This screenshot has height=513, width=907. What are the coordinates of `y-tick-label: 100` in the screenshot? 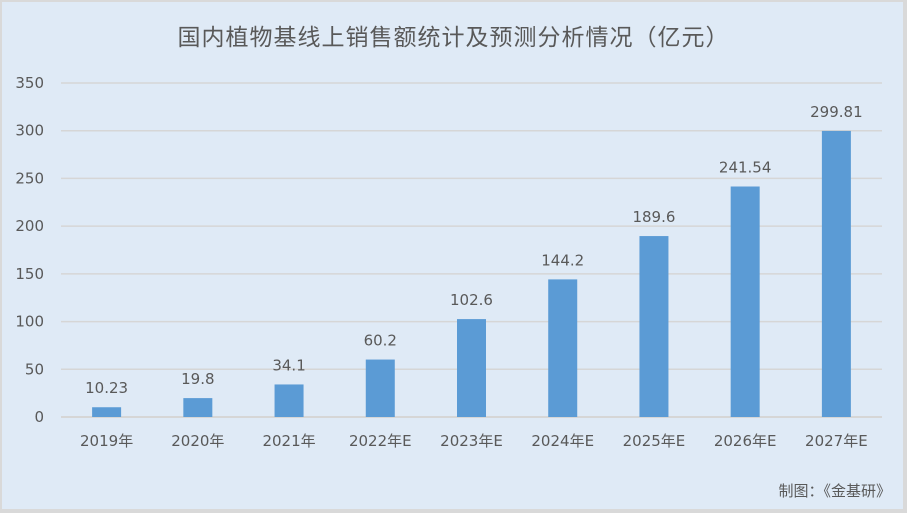 It's located at (29, 322).